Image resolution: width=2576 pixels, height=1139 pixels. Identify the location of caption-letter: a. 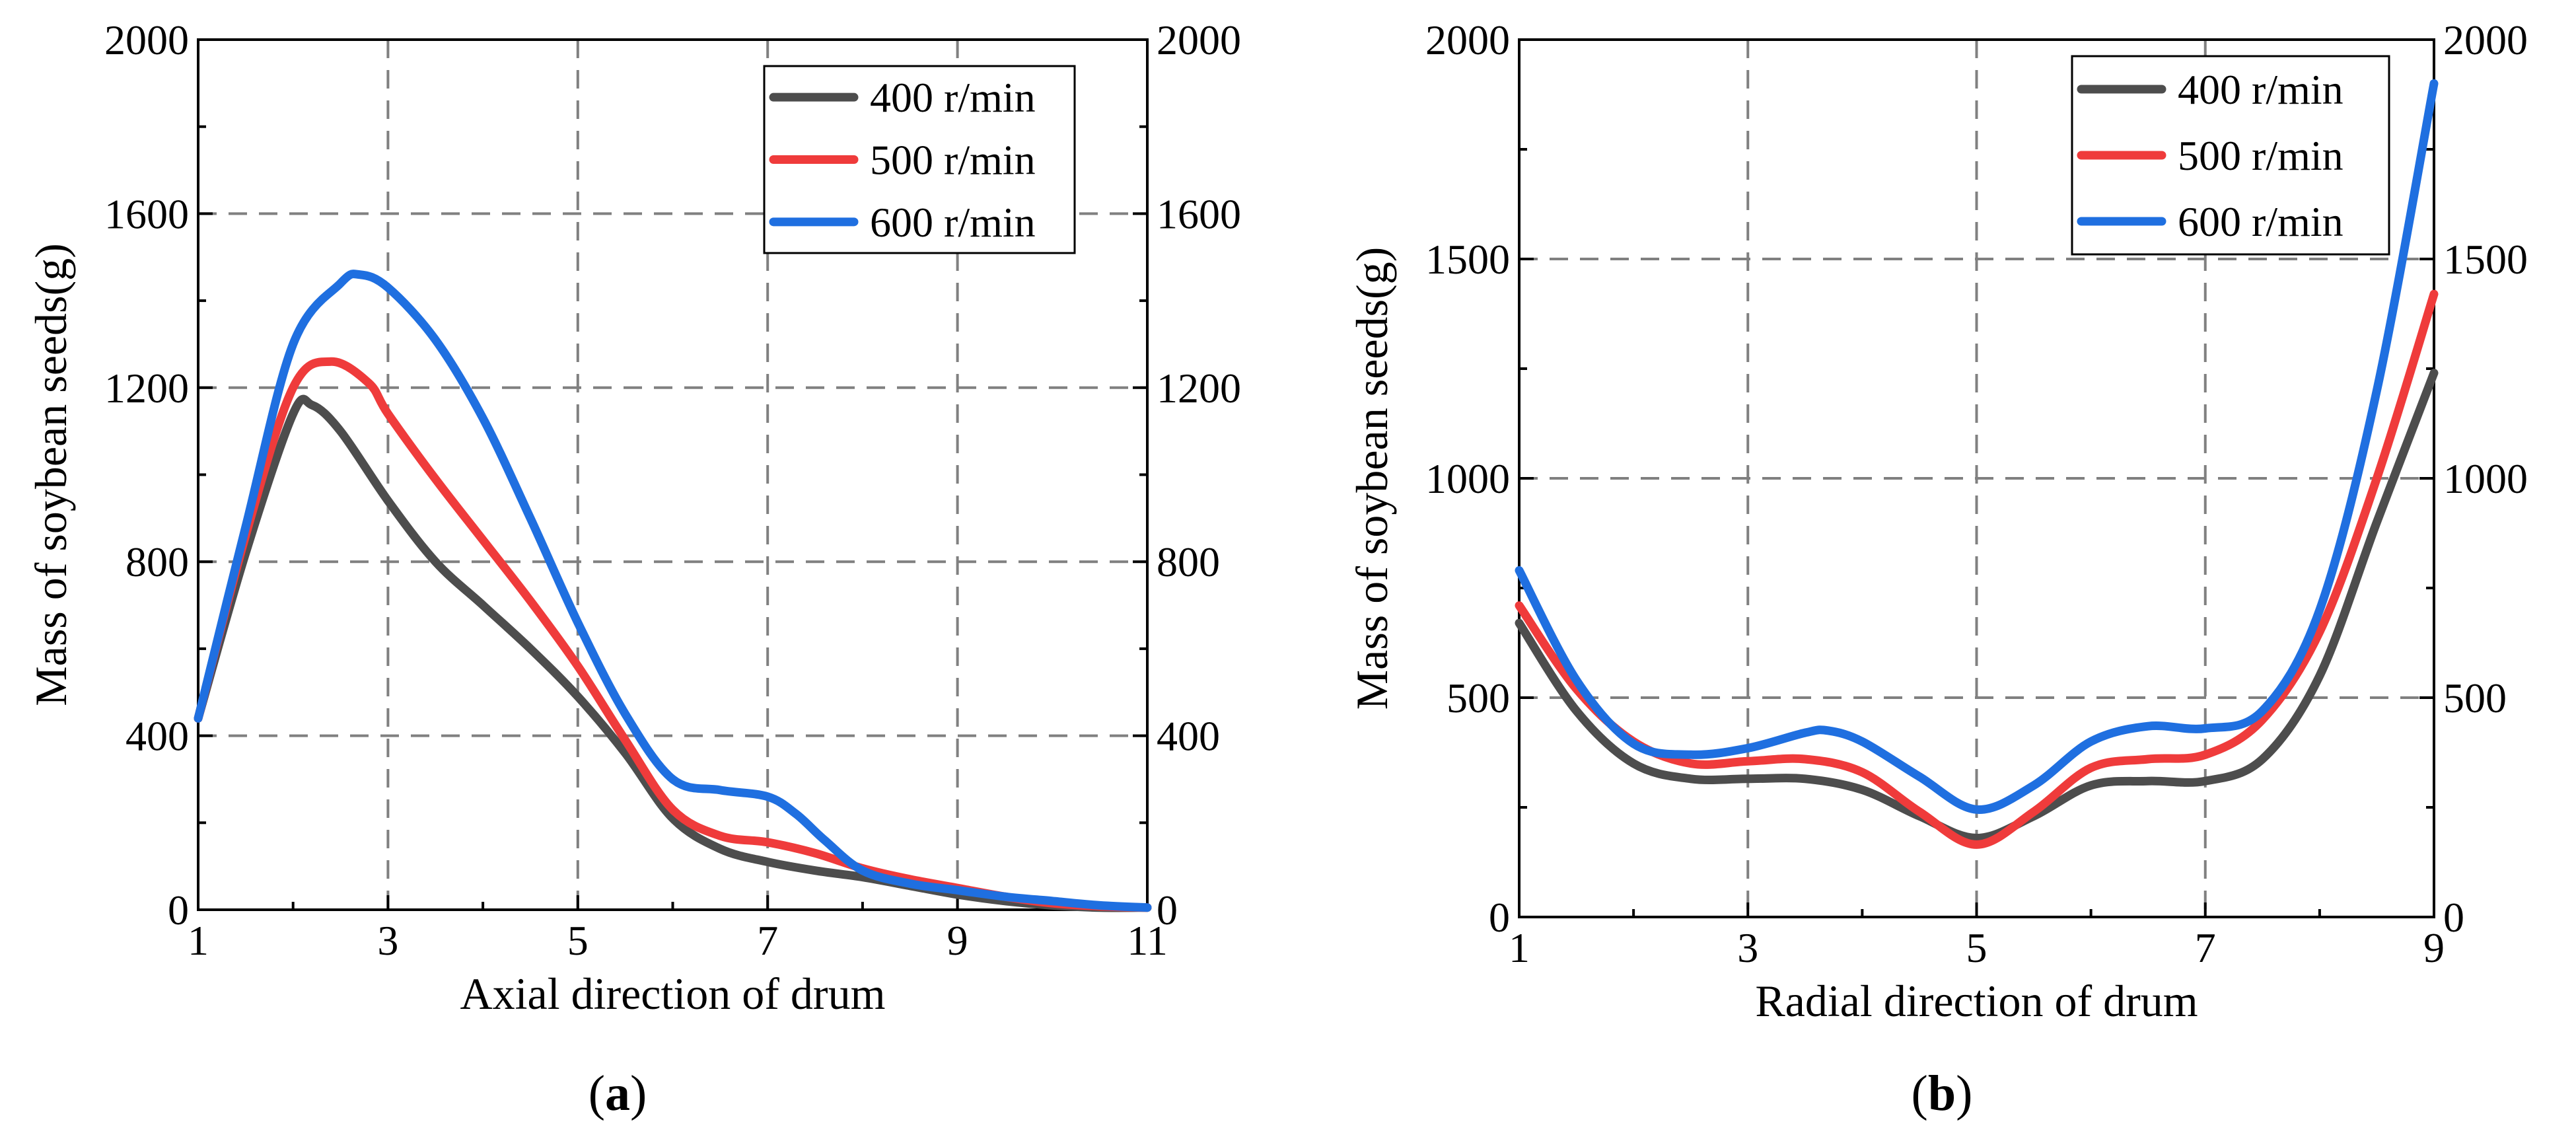
(618, 1093).